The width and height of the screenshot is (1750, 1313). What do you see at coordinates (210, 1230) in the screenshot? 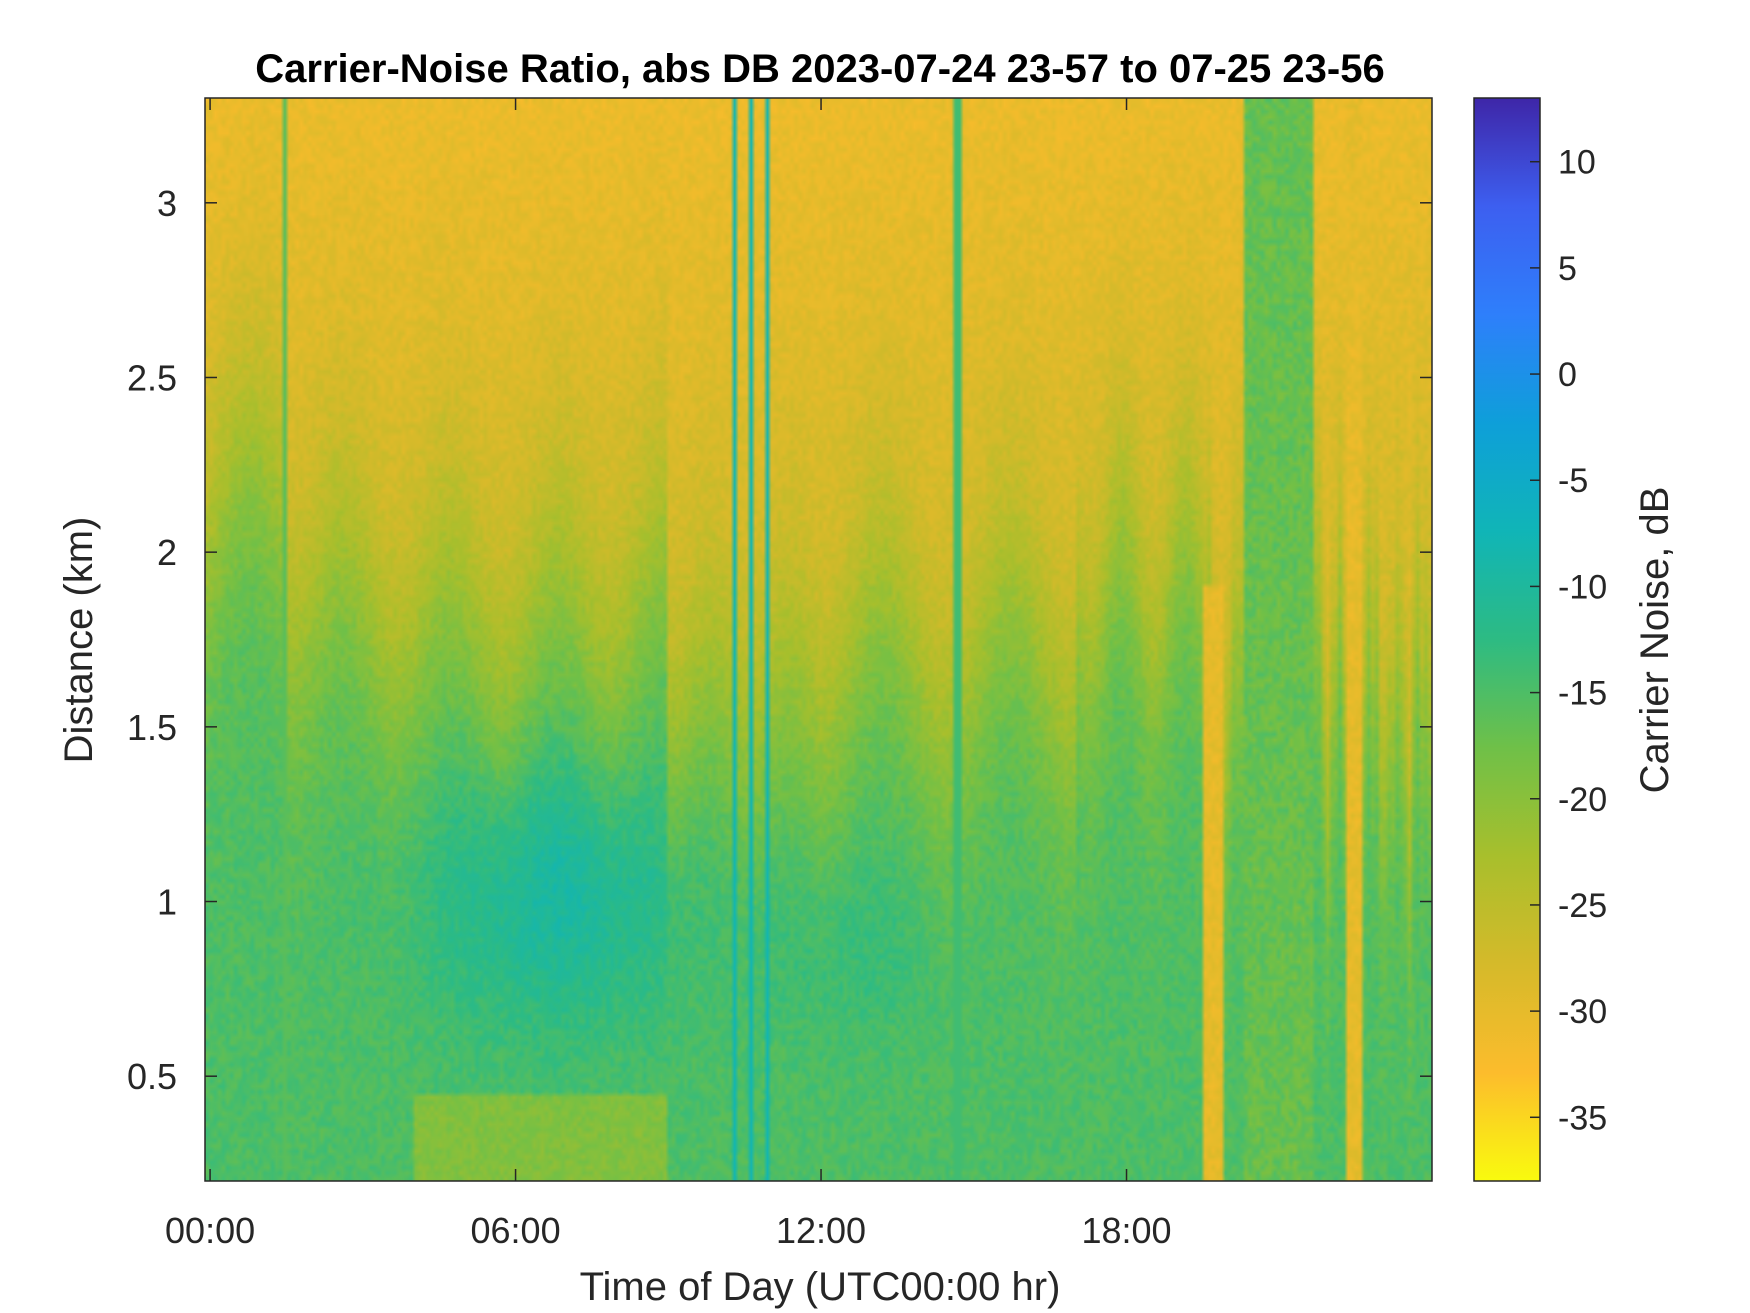
I see `x-tick-label: 00:00` at bounding box center [210, 1230].